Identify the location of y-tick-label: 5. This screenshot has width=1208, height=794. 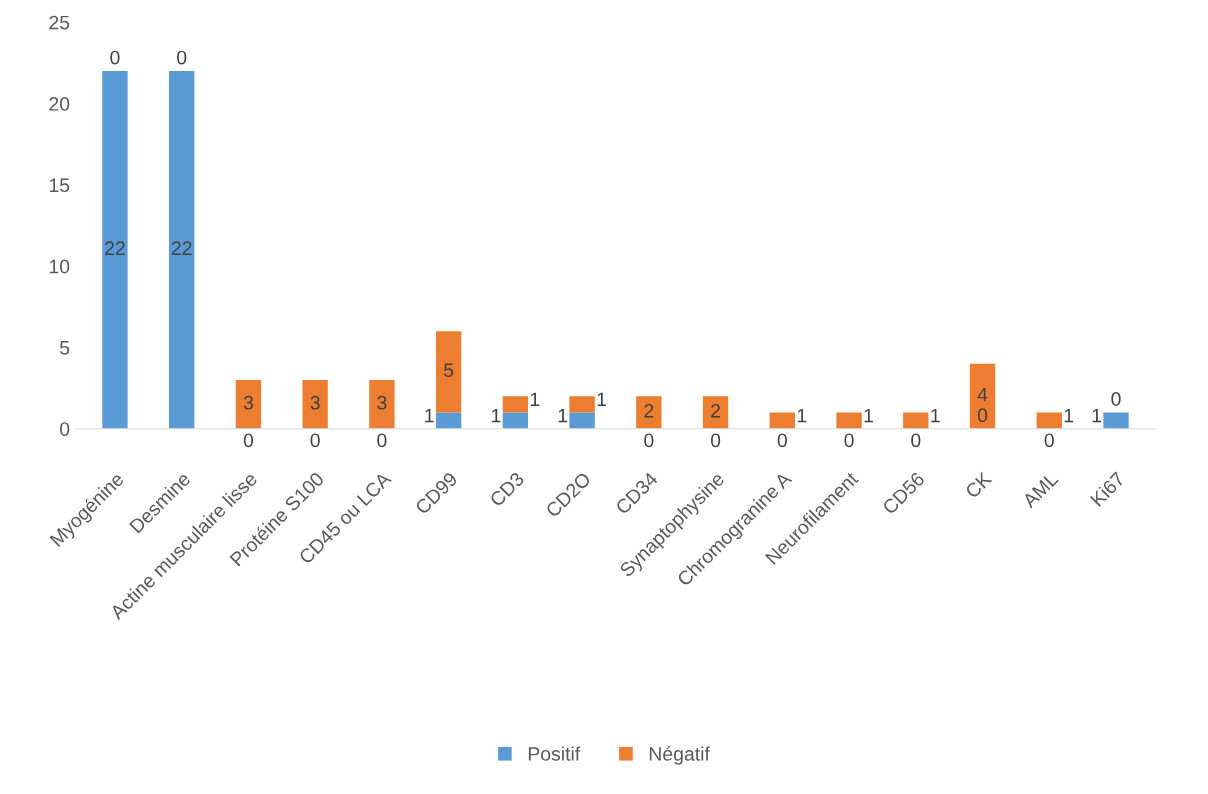
(65, 348).